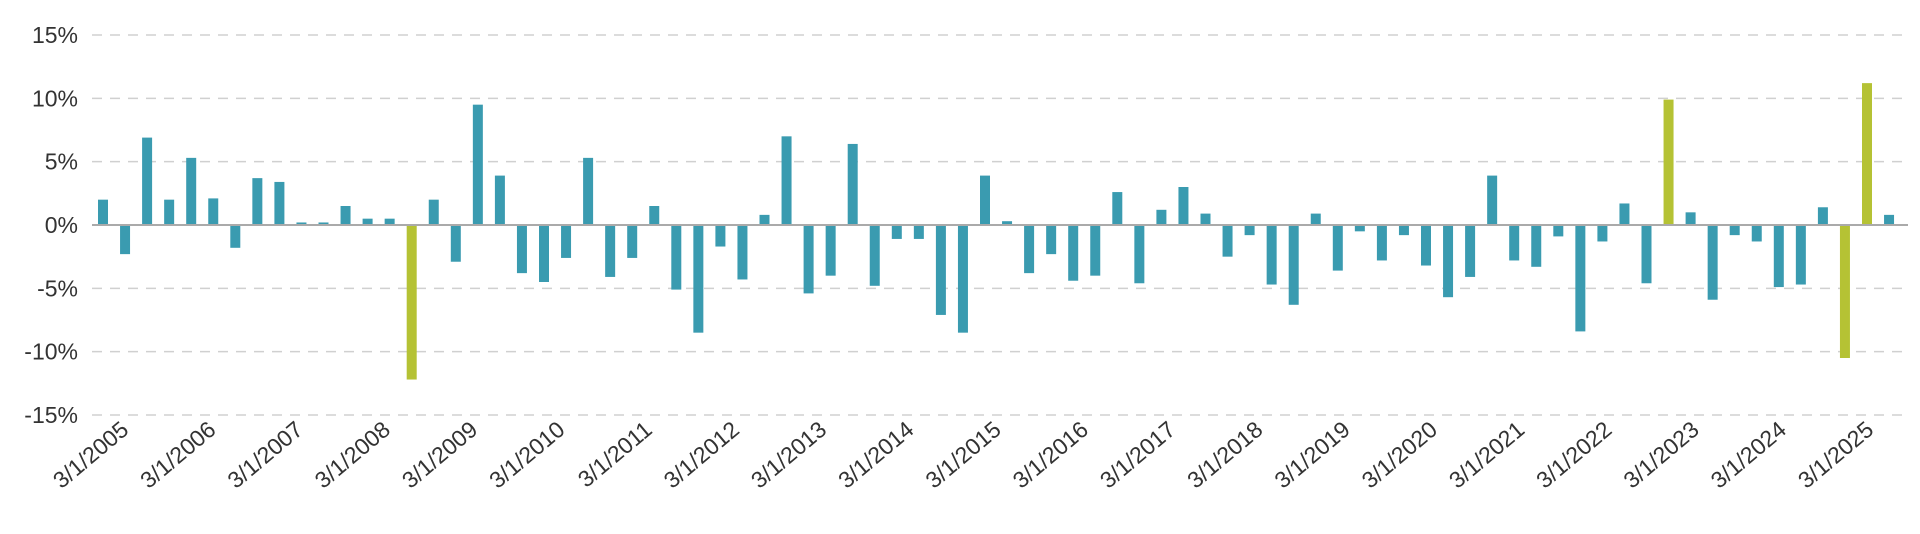 The width and height of the screenshot is (1920, 534). I want to click on y-axis-ticks: 15% 10% 5% 0% -5% -10% -15%, so click(51, 225).